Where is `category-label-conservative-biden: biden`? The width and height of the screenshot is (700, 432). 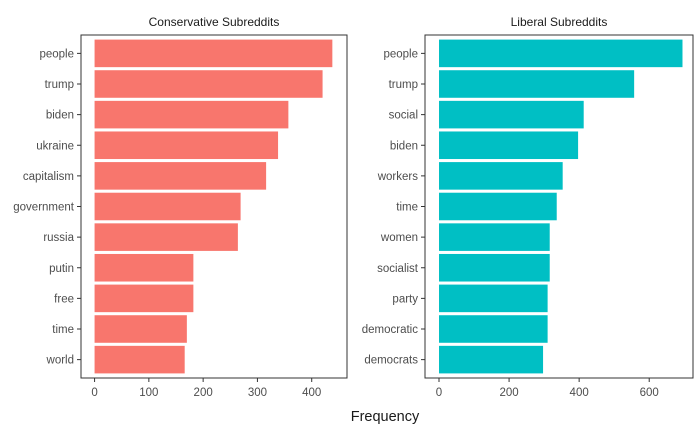 category-label-conservative-biden: biden is located at coordinates (60, 116).